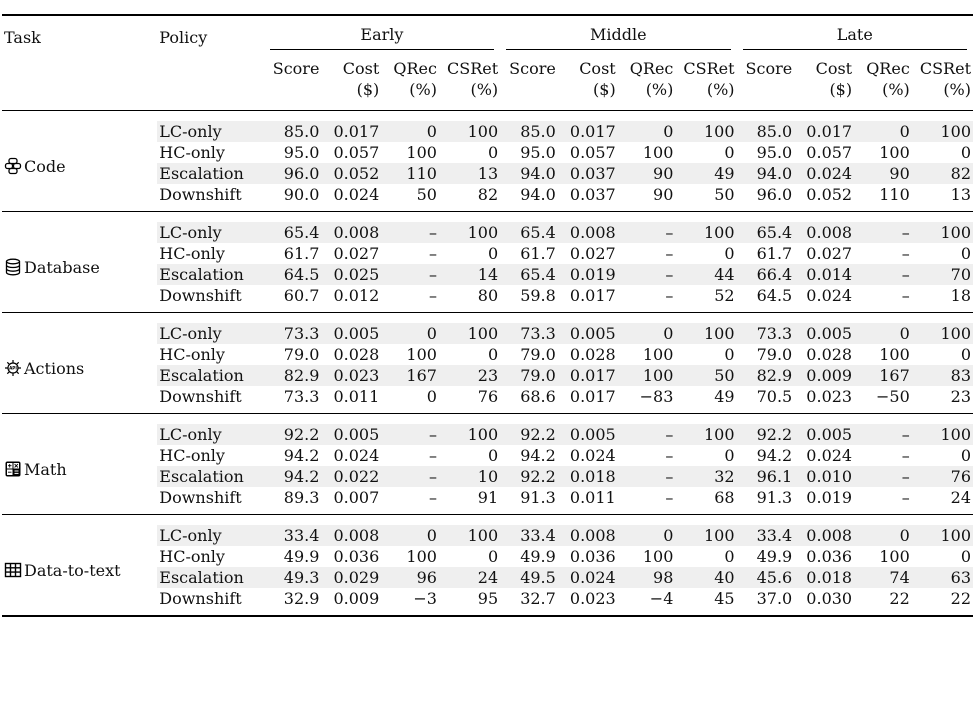 This screenshot has width=975, height=713. Describe the element at coordinates (894, 194) in the screenshot. I see `value-cell: 110` at that location.